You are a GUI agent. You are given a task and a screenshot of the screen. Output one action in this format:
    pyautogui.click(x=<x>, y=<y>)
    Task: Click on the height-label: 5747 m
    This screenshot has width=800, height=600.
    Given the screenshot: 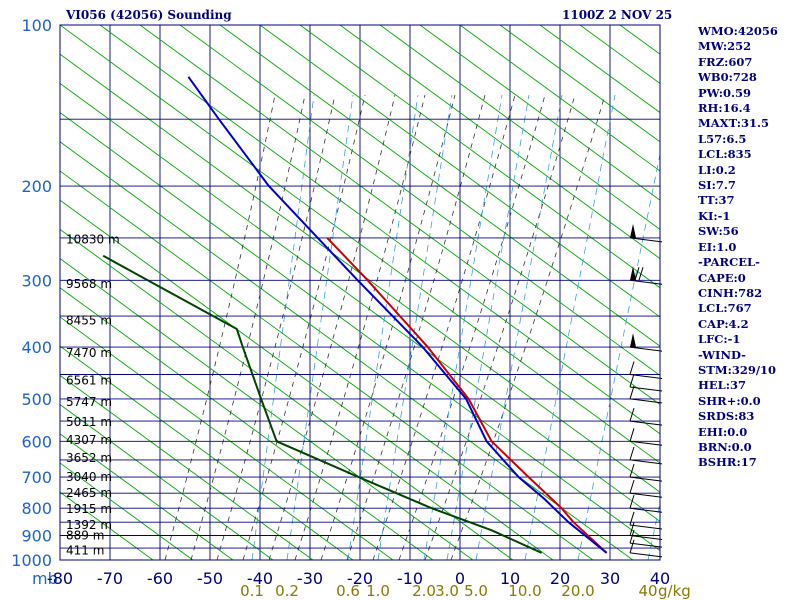 What is the action you would take?
    pyautogui.click(x=89, y=402)
    